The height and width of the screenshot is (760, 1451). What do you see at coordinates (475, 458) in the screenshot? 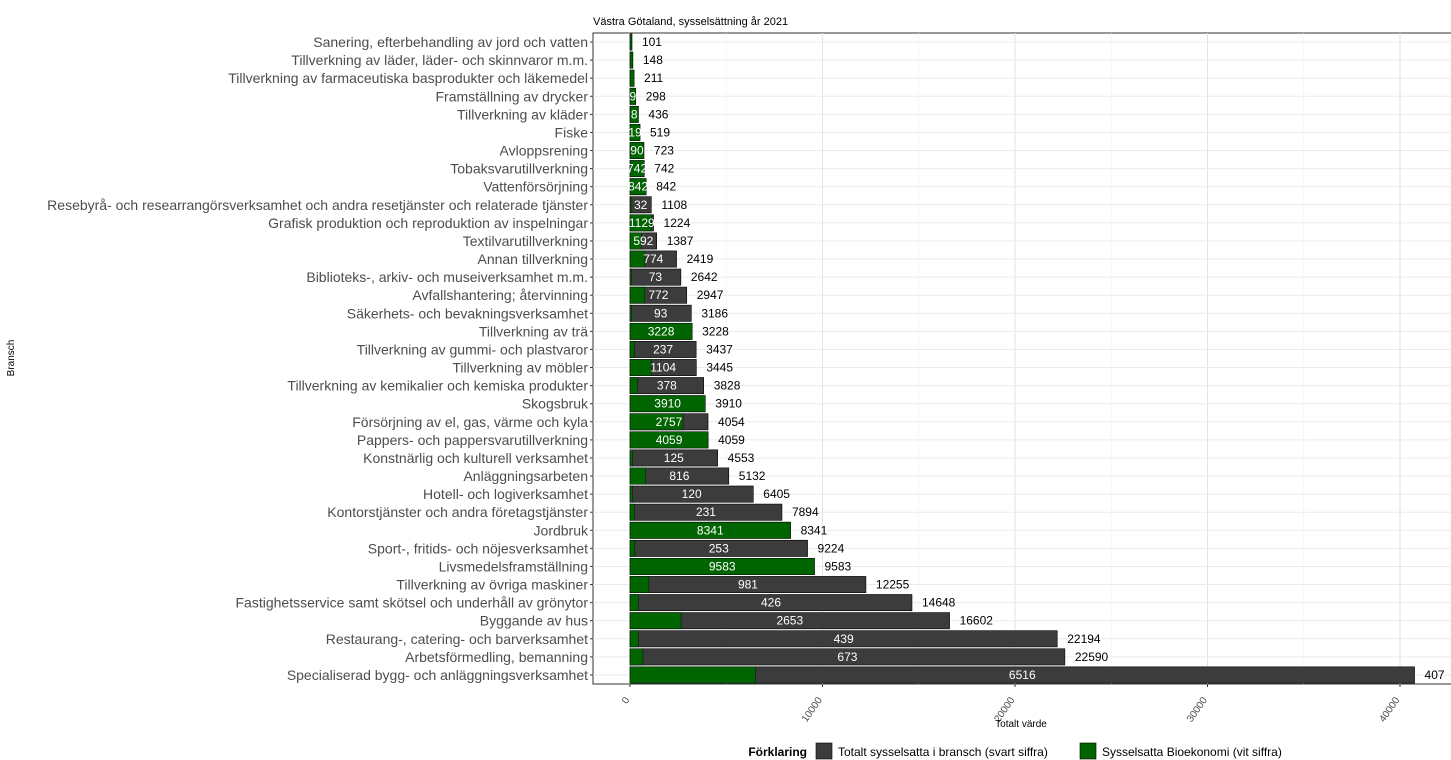
I see `category-label: Konstnärlig och kulturell verksamhet` at bounding box center [475, 458].